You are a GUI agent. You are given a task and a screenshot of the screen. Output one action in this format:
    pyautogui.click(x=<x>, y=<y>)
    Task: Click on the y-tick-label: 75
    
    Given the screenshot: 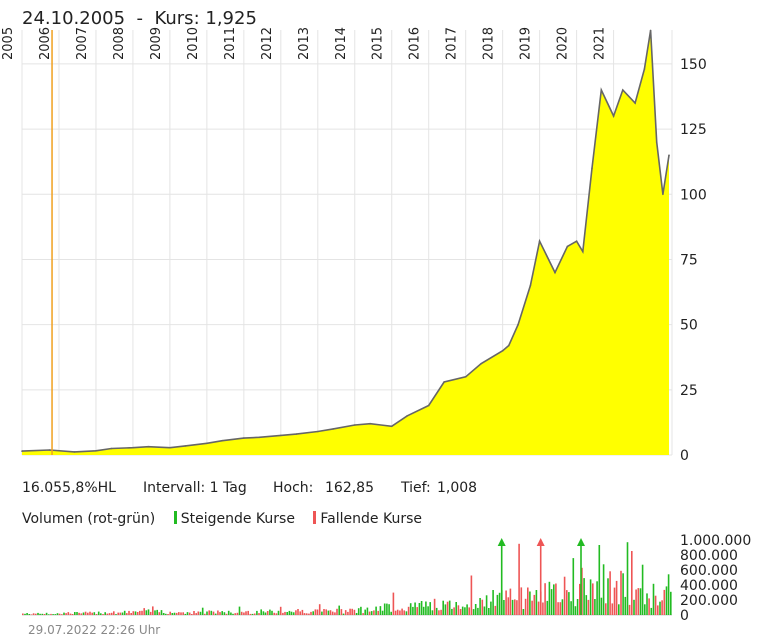 What is the action you would take?
    pyautogui.click(x=689, y=260)
    